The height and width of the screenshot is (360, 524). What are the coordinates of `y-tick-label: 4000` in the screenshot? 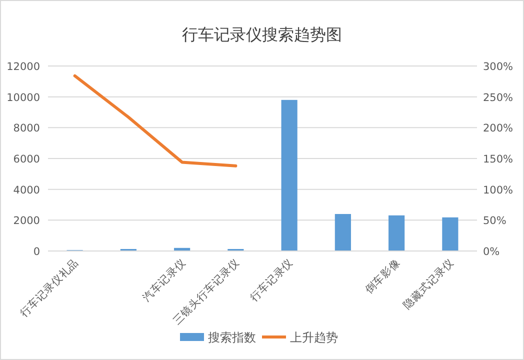 It's located at (26, 190).